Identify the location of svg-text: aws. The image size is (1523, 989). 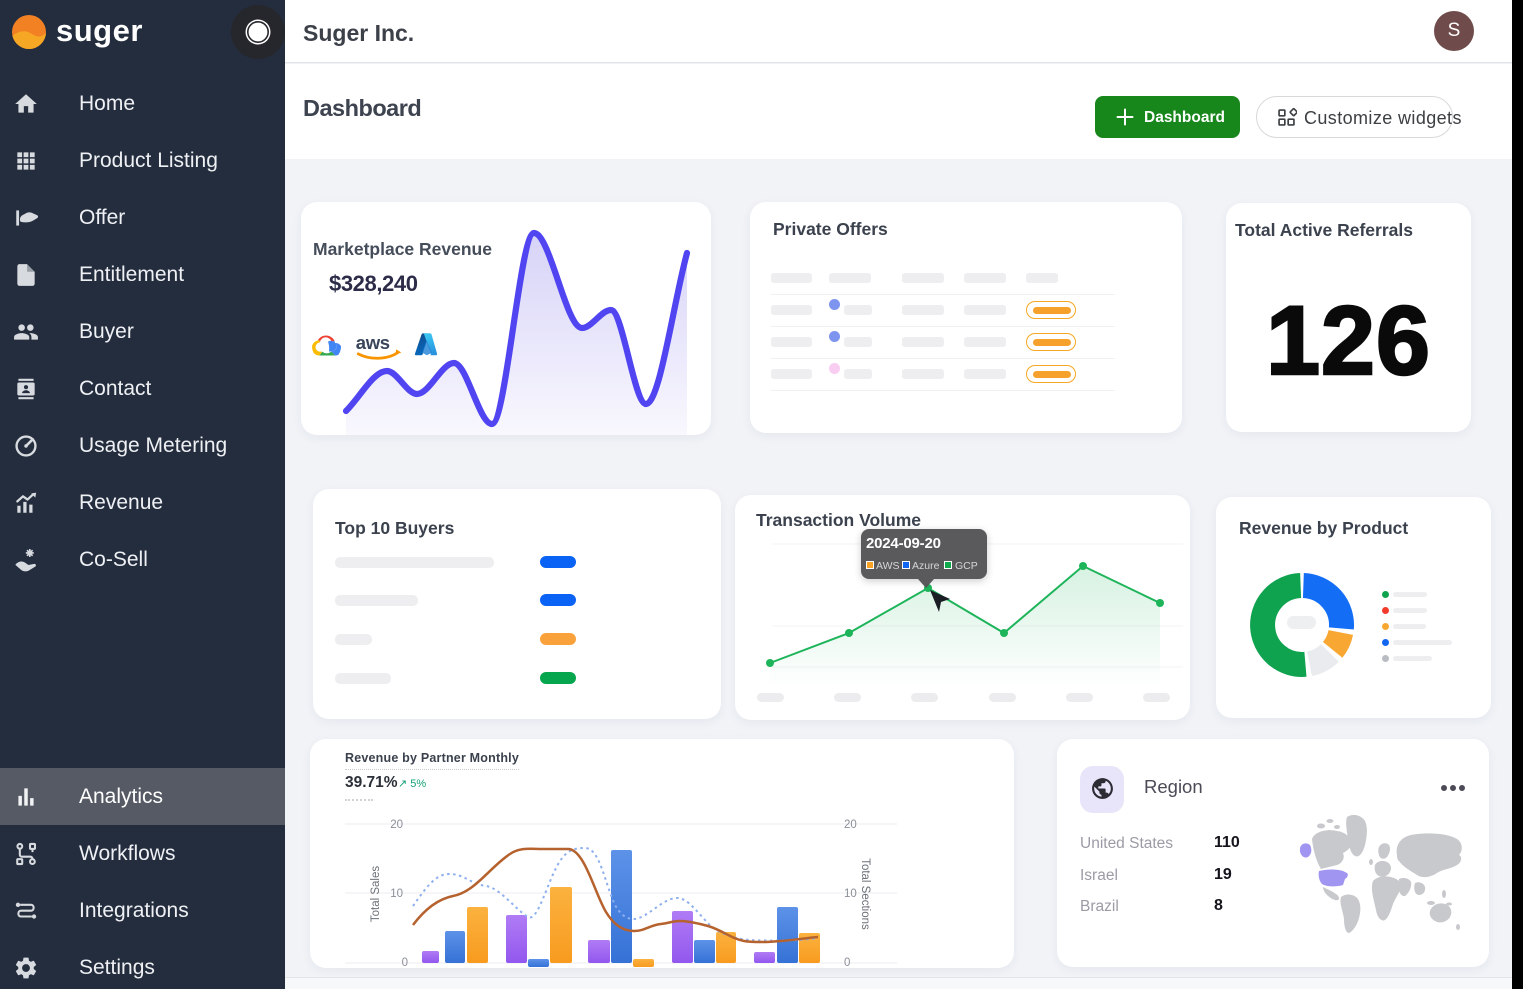
(373, 342).